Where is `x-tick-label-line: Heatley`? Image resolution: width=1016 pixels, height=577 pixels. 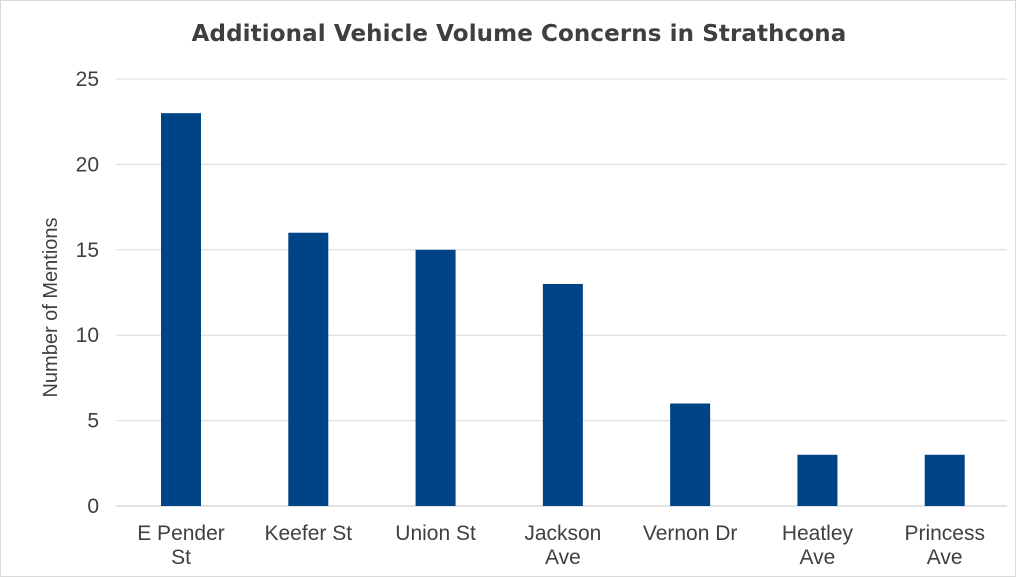 x-tick-label-line: Heatley is located at coordinates (818, 533).